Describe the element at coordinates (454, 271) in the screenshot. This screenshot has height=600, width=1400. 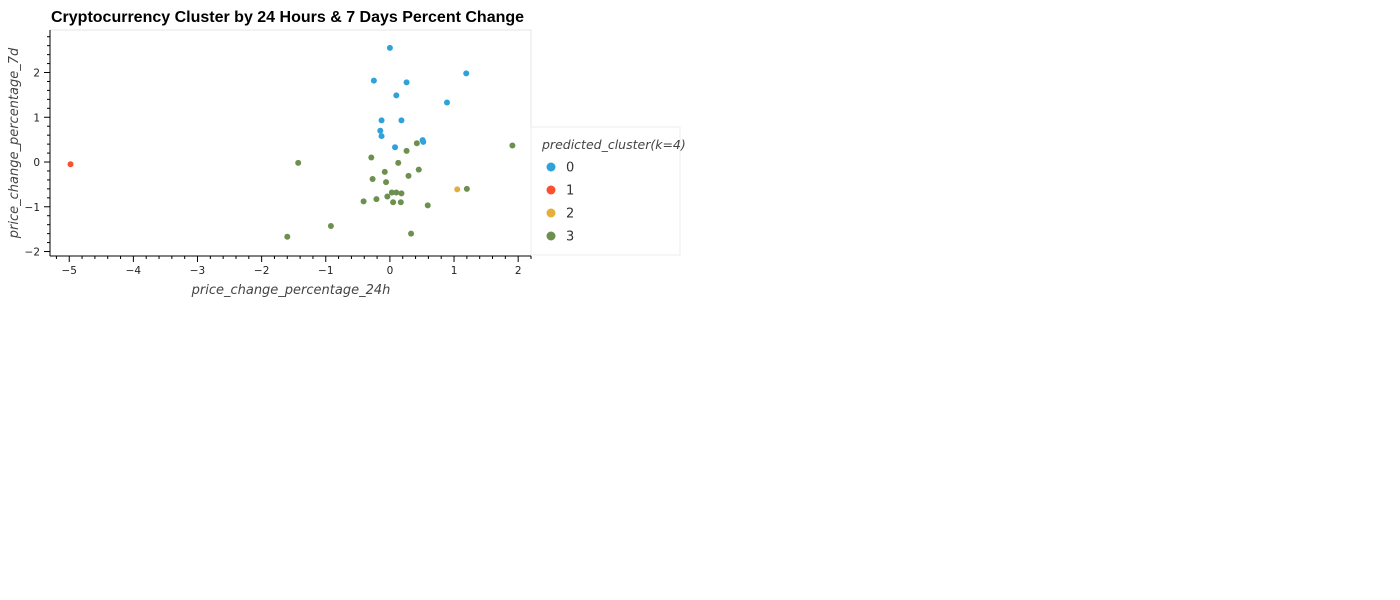
I see `x-tick-label: 1` at that location.